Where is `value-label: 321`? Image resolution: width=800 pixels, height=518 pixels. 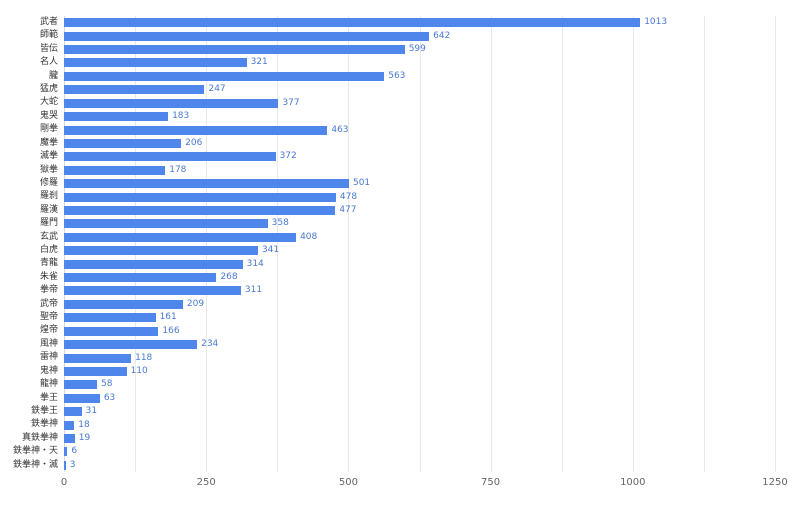 value-label: 321 is located at coordinates (259, 62).